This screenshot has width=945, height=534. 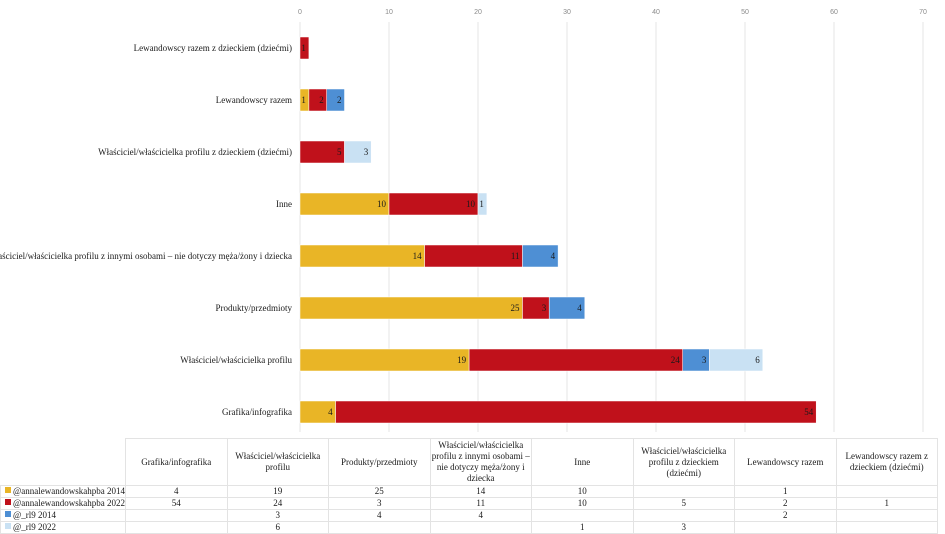 I want to click on table-row: @_rl9 2014 3 4 4 2, so click(x=469, y=515).